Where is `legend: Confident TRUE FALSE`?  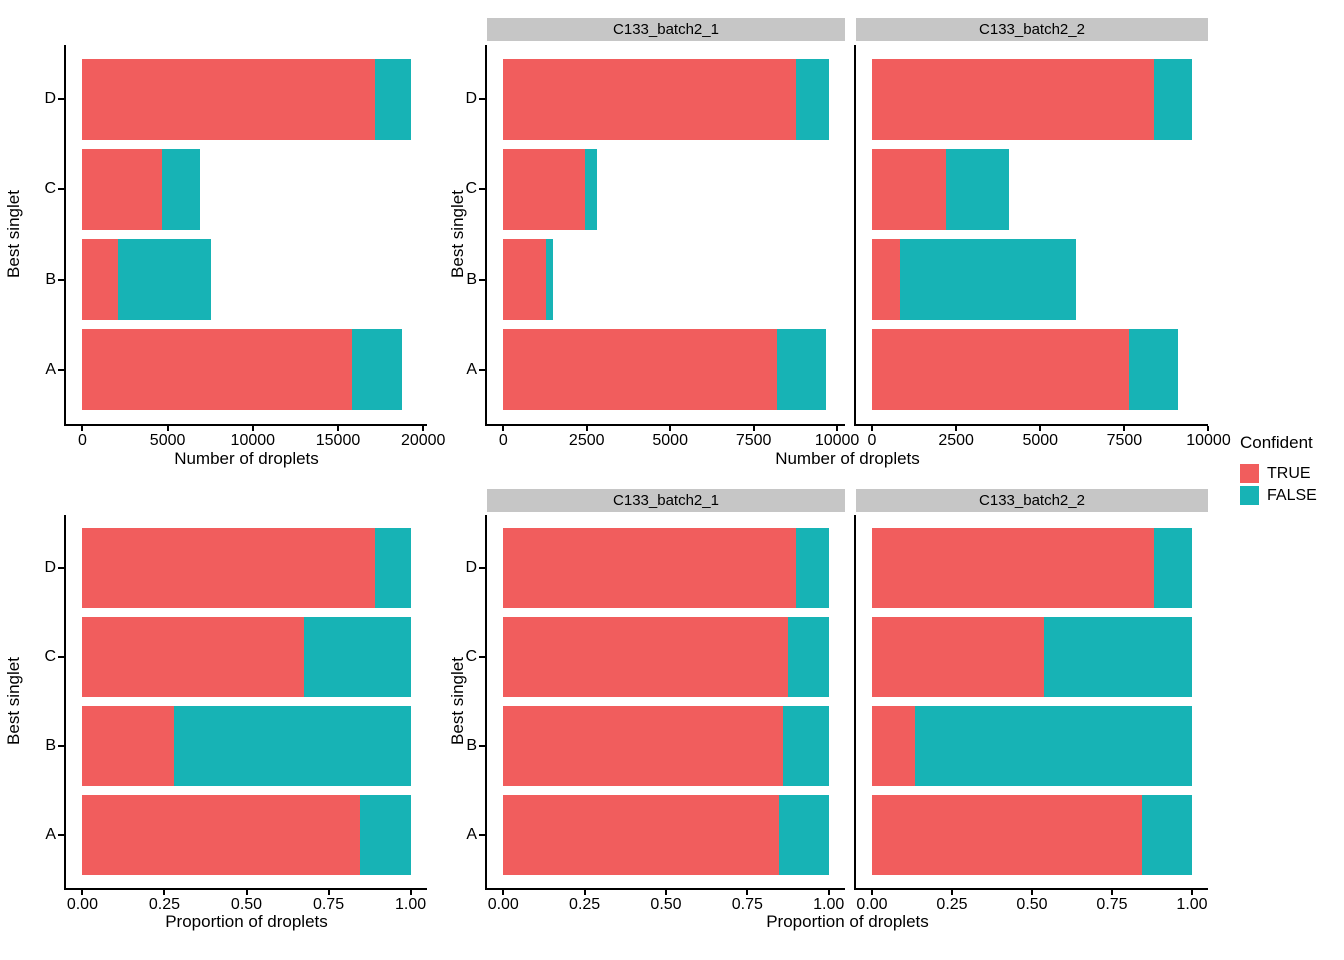 legend: Confident TRUE FALSE is located at coordinates (1292, 470).